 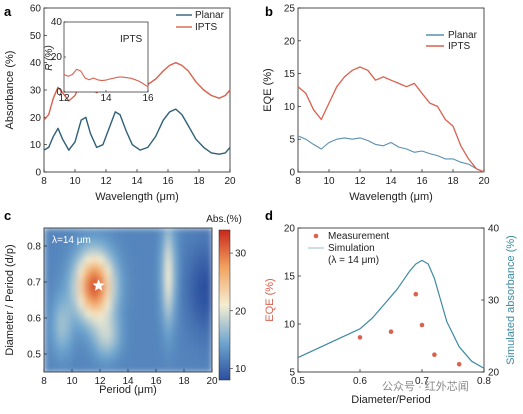 What do you see at coordinates (38, 173) in the screenshot?
I see `y-tick-label: 0` at bounding box center [38, 173].